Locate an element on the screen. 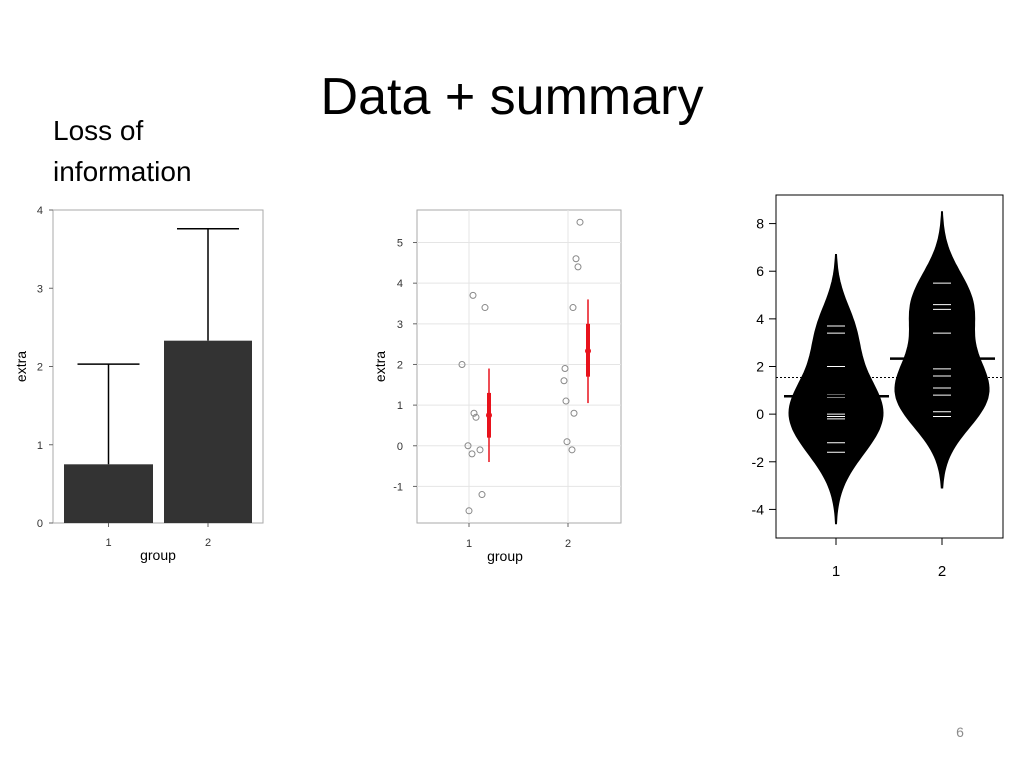  y-tick-label: -4 is located at coordinates (758, 509).